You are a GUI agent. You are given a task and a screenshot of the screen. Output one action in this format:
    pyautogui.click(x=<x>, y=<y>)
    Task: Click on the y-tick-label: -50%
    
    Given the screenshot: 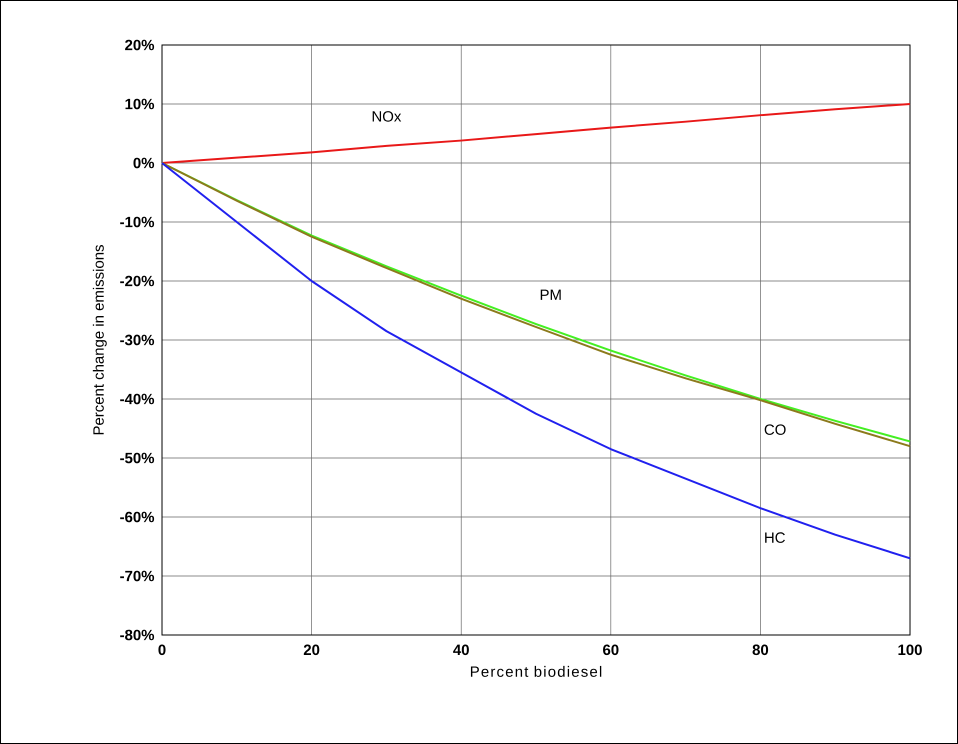 What is the action you would take?
    pyautogui.click(x=137, y=458)
    